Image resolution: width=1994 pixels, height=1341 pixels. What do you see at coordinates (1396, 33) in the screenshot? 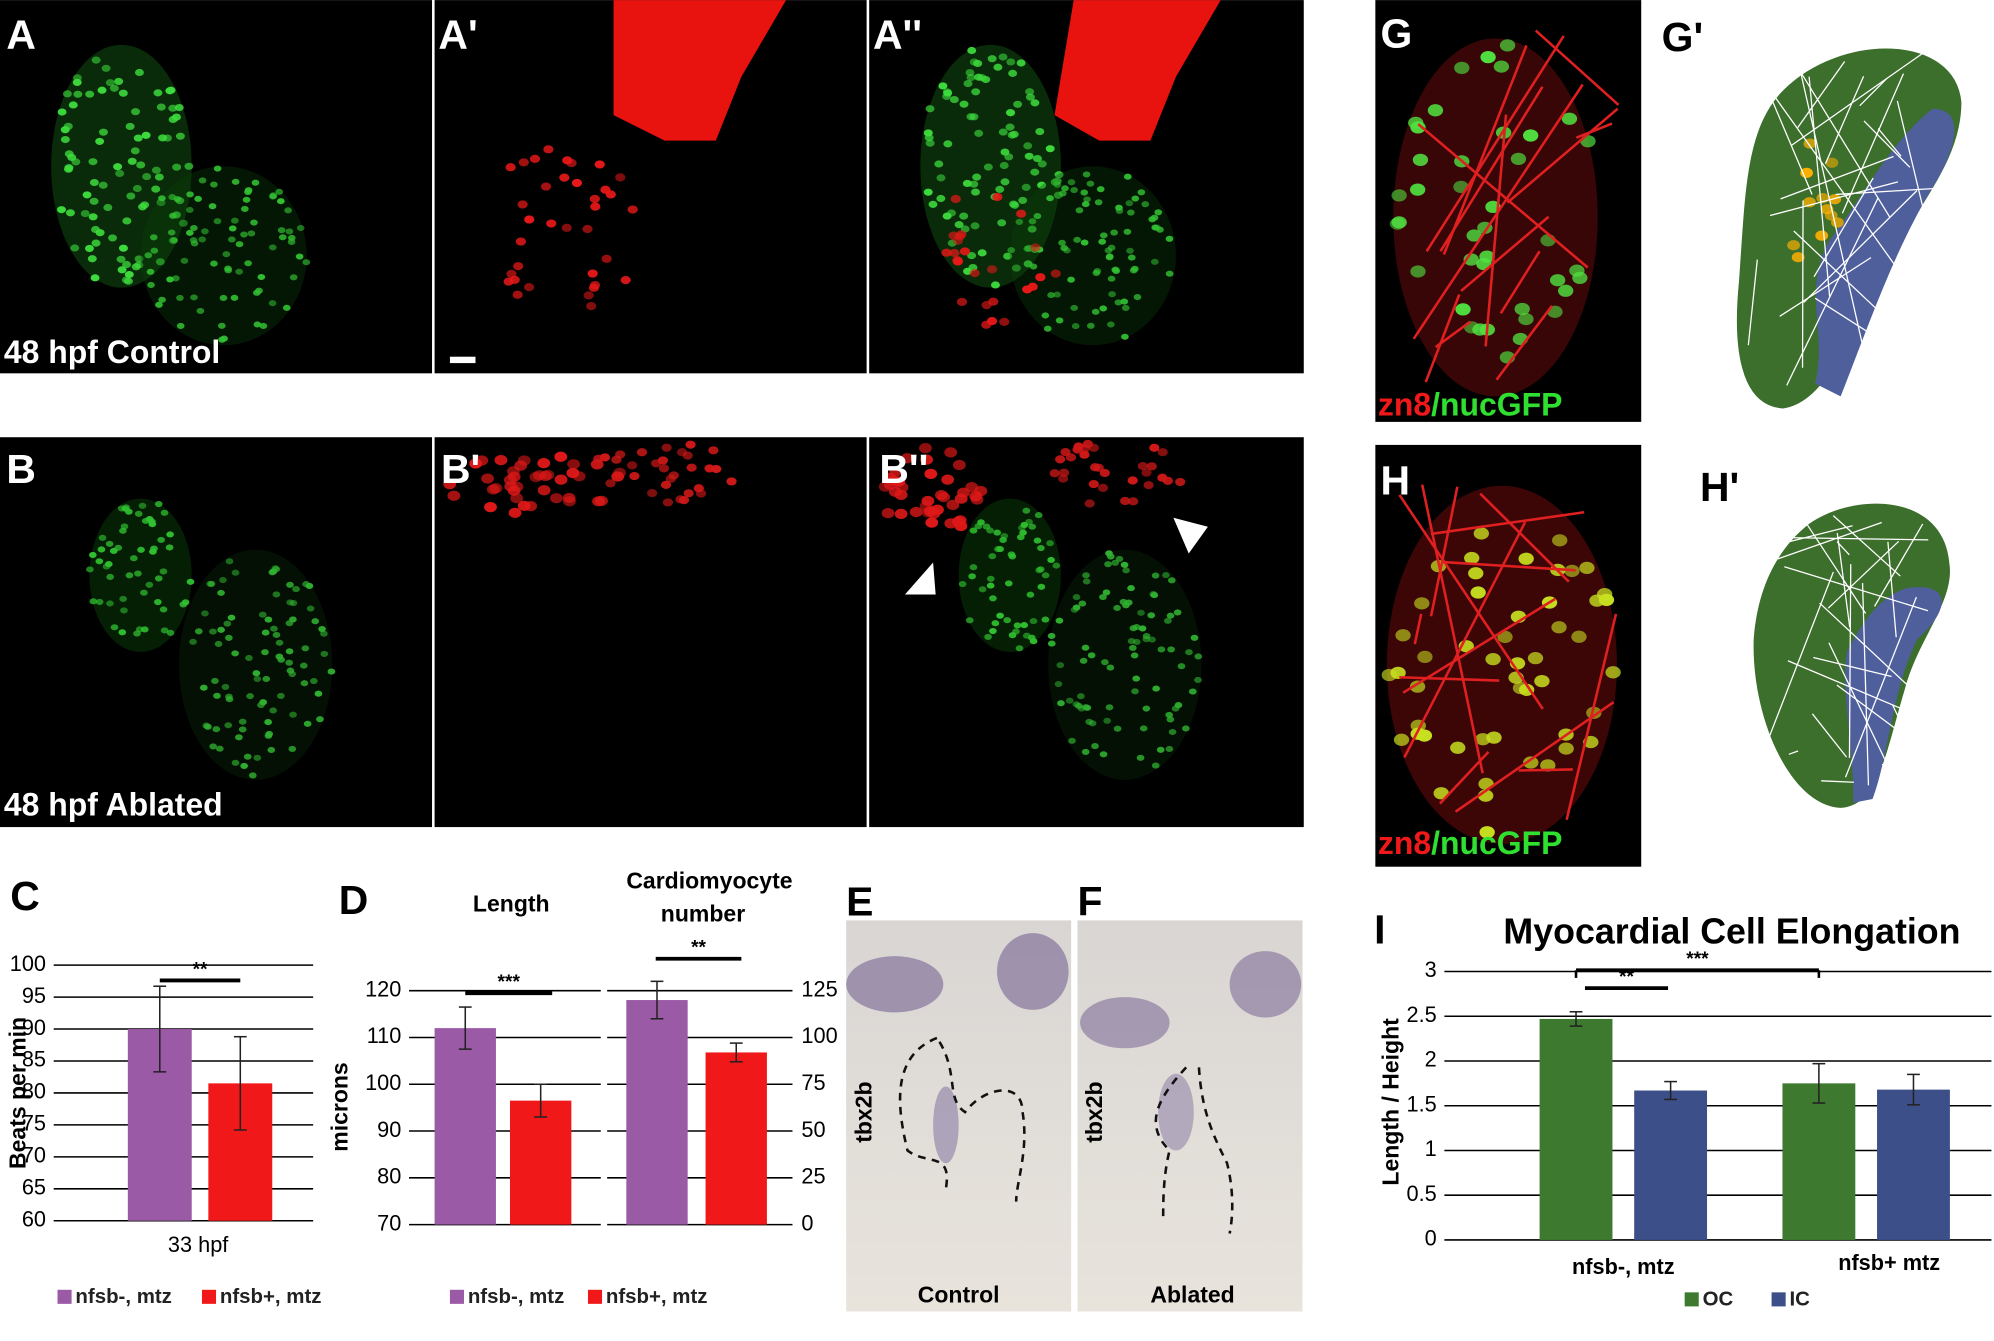
I see `panel-label: G` at bounding box center [1396, 33].